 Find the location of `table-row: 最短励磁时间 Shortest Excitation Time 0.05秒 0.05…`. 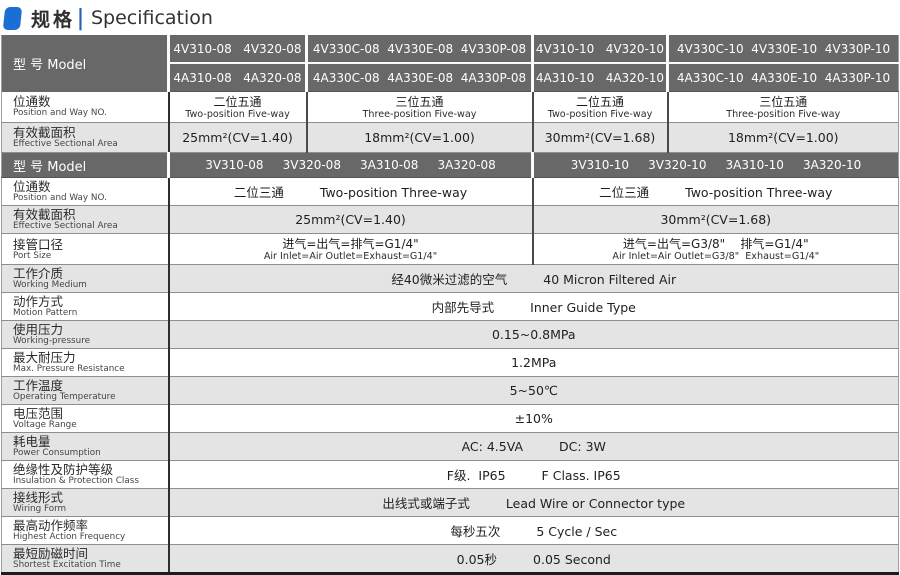

table-row: 最短励磁时间 Shortest Excitation Time 0.05秒 0.05… is located at coordinates (450, 559).